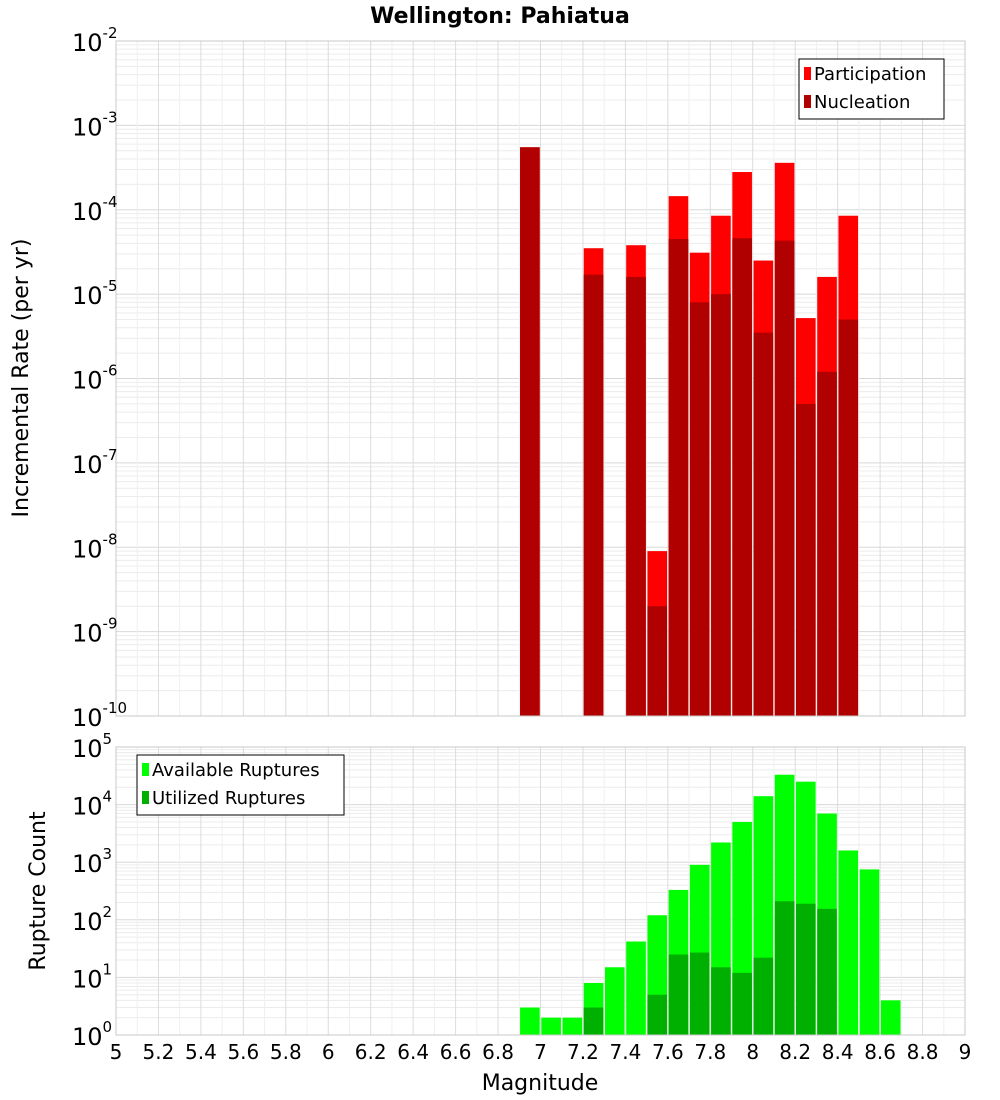 This screenshot has width=1000, height=1100. I want to click on bottom-legend-box, so click(240, 785).